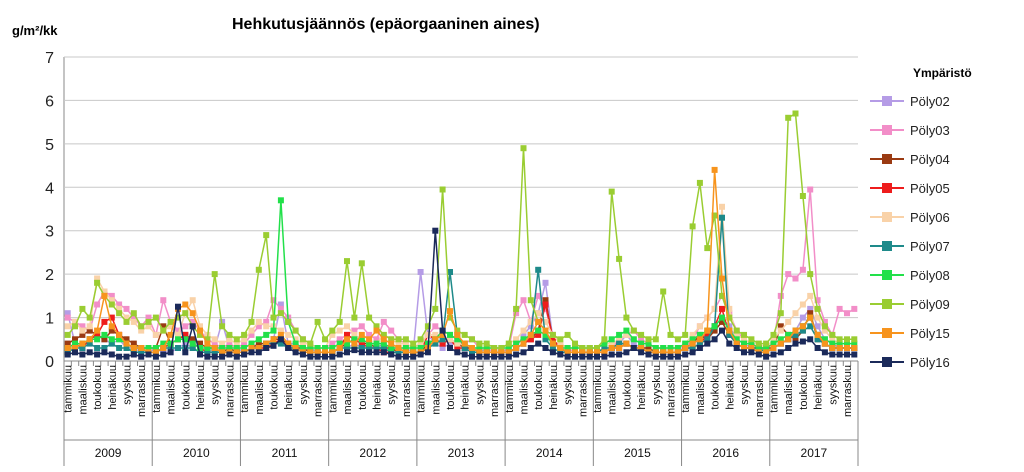 Image resolution: width=1024 pixels, height=472 pixels. I want to click on legend-item: Pöly03, so click(910, 130).